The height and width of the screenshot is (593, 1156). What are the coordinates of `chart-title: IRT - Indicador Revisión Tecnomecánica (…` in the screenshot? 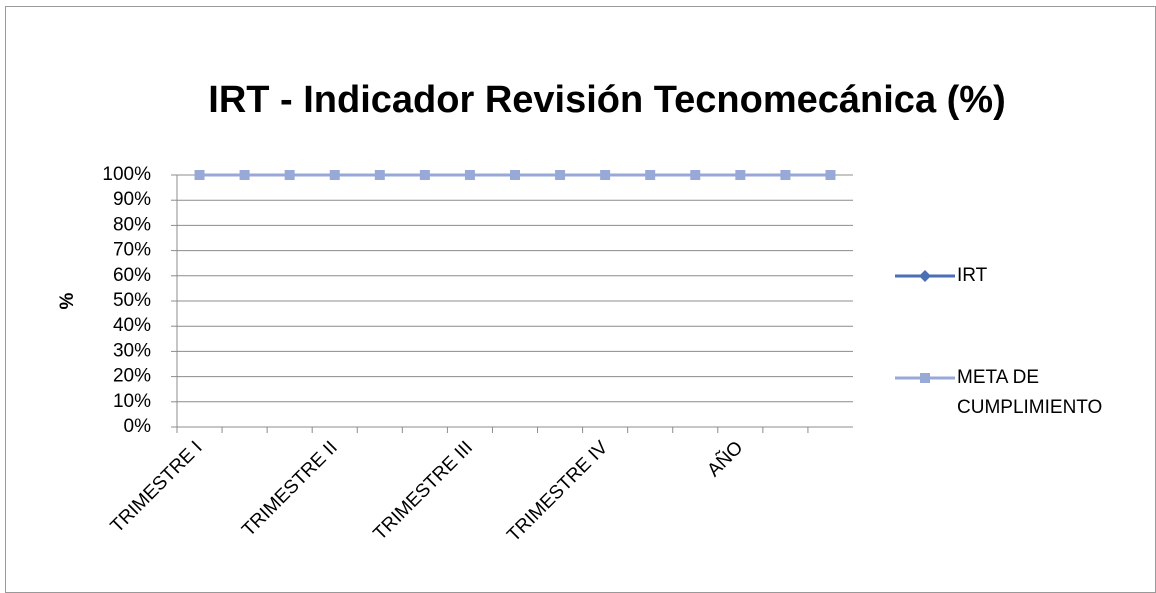 It's located at (606, 100).